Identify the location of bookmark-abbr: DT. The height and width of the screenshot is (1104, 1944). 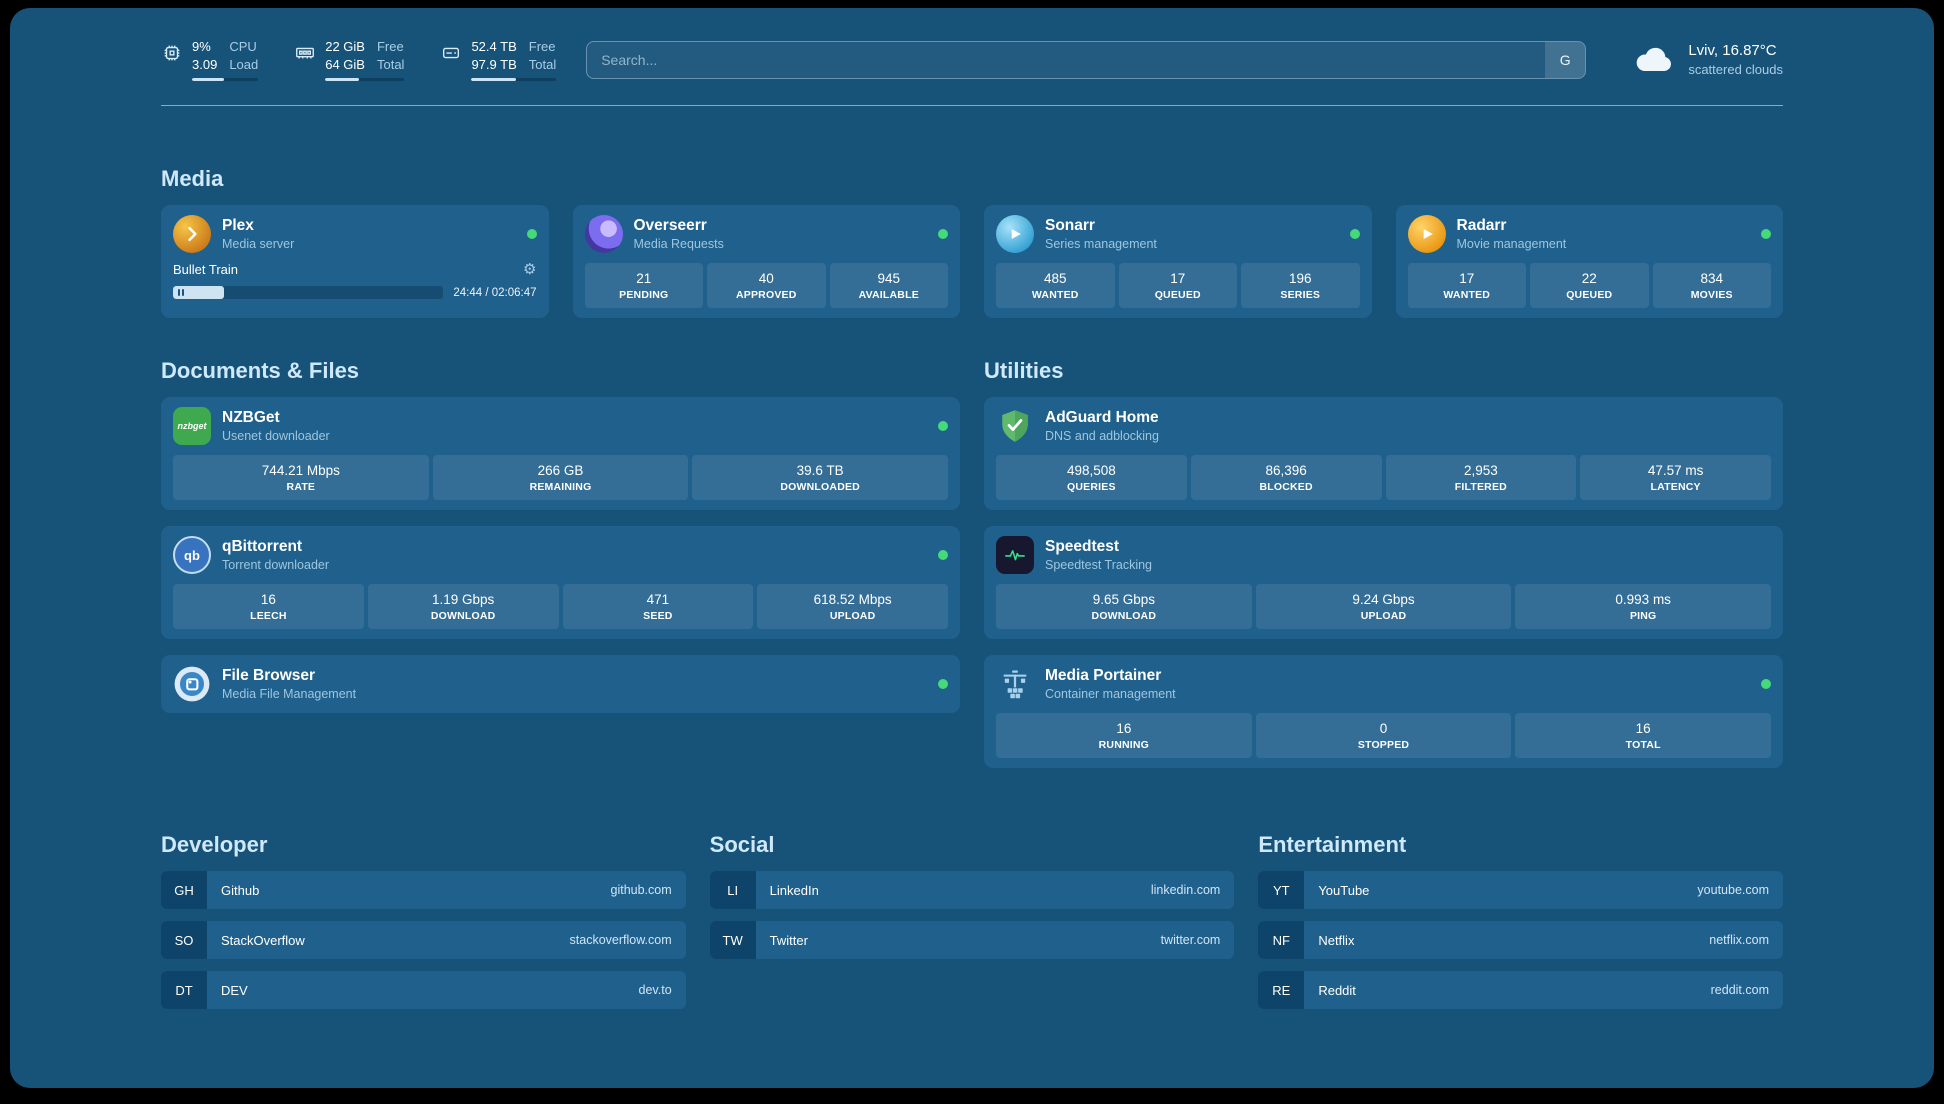
(184, 990).